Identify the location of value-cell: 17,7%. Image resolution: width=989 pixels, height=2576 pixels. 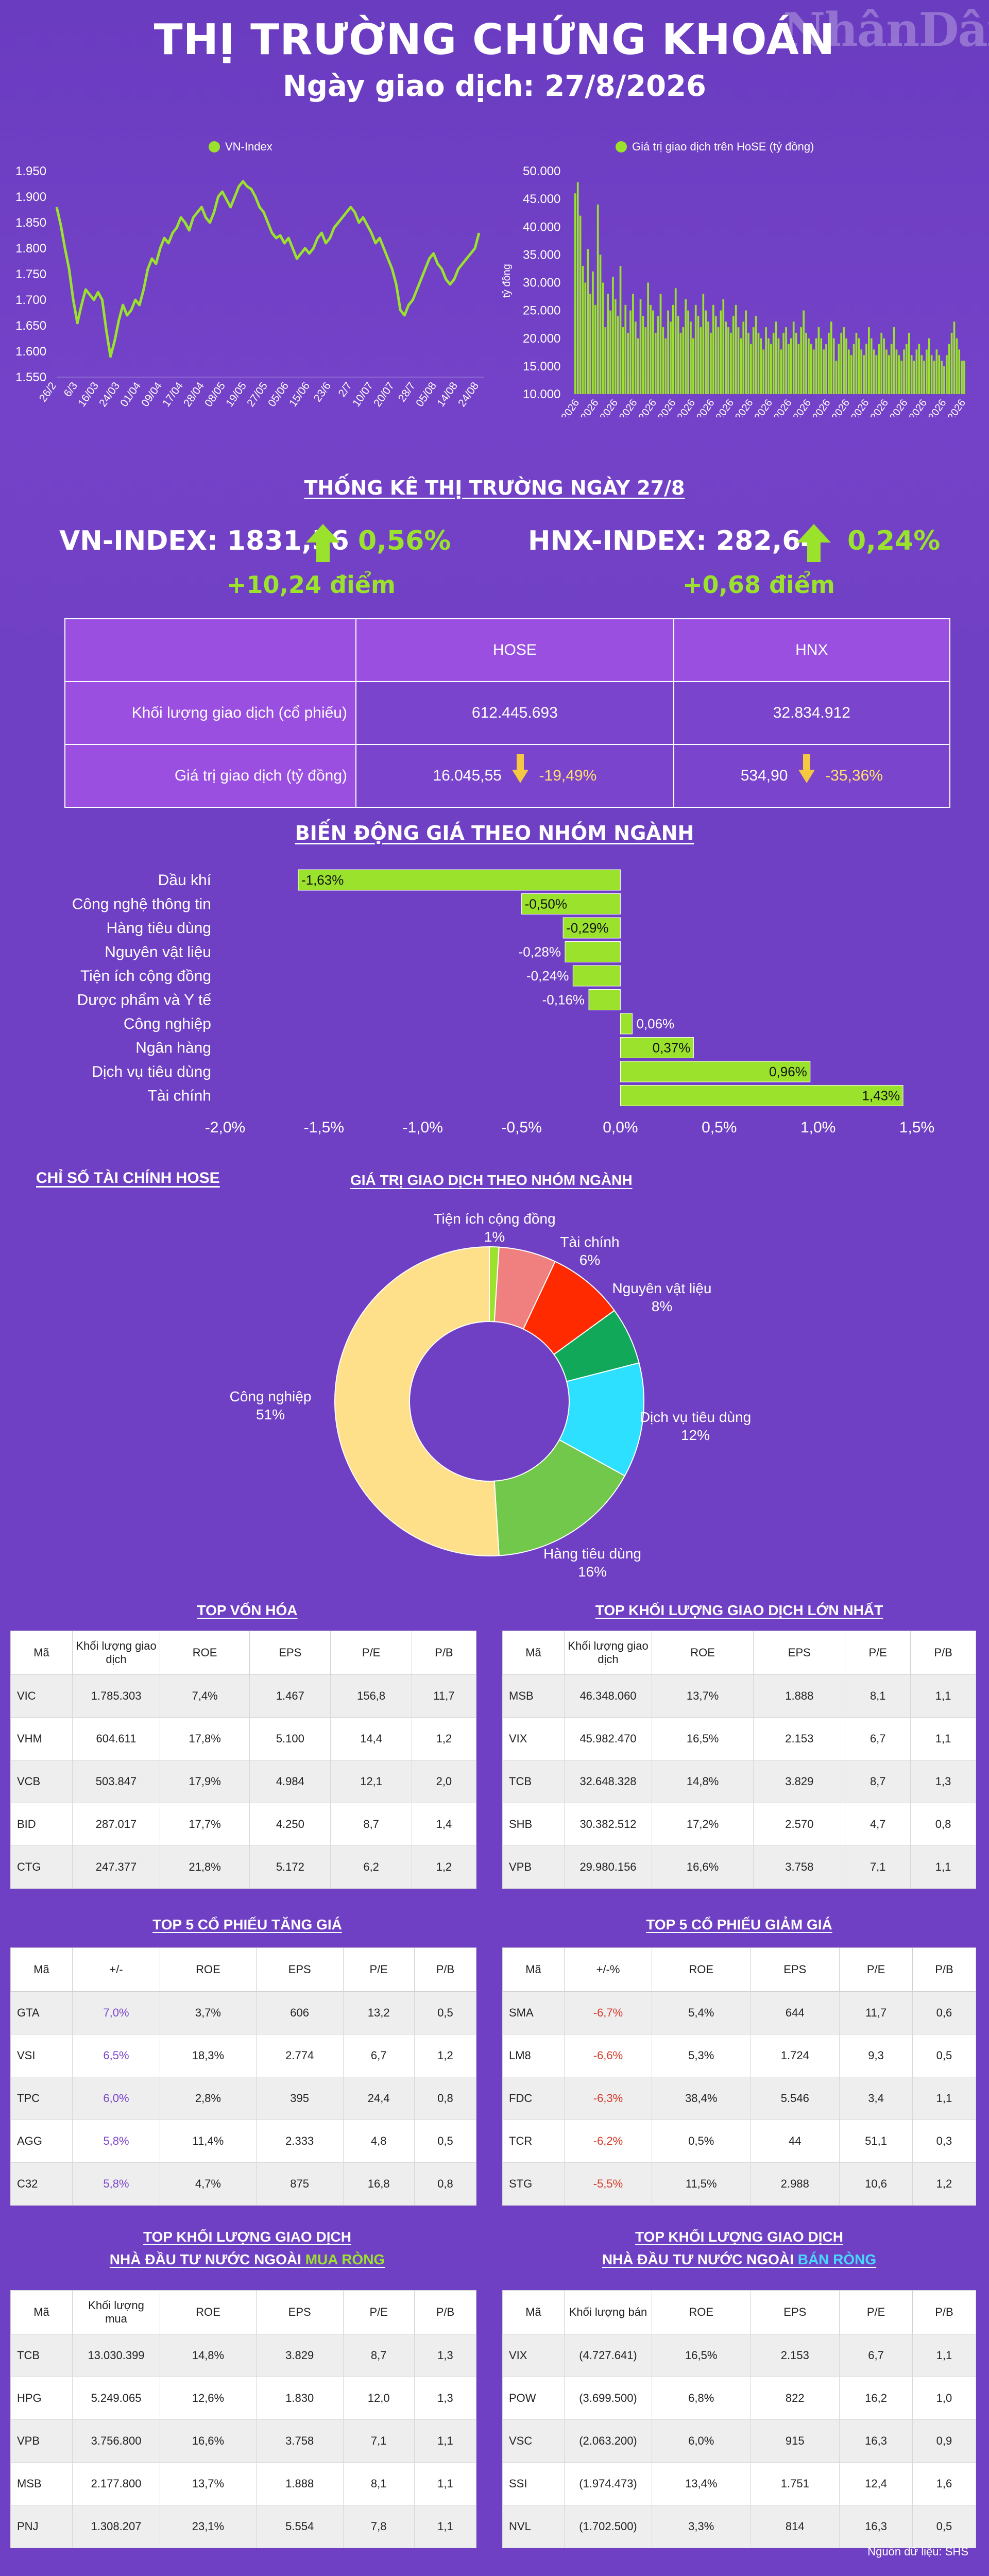
(204, 1824).